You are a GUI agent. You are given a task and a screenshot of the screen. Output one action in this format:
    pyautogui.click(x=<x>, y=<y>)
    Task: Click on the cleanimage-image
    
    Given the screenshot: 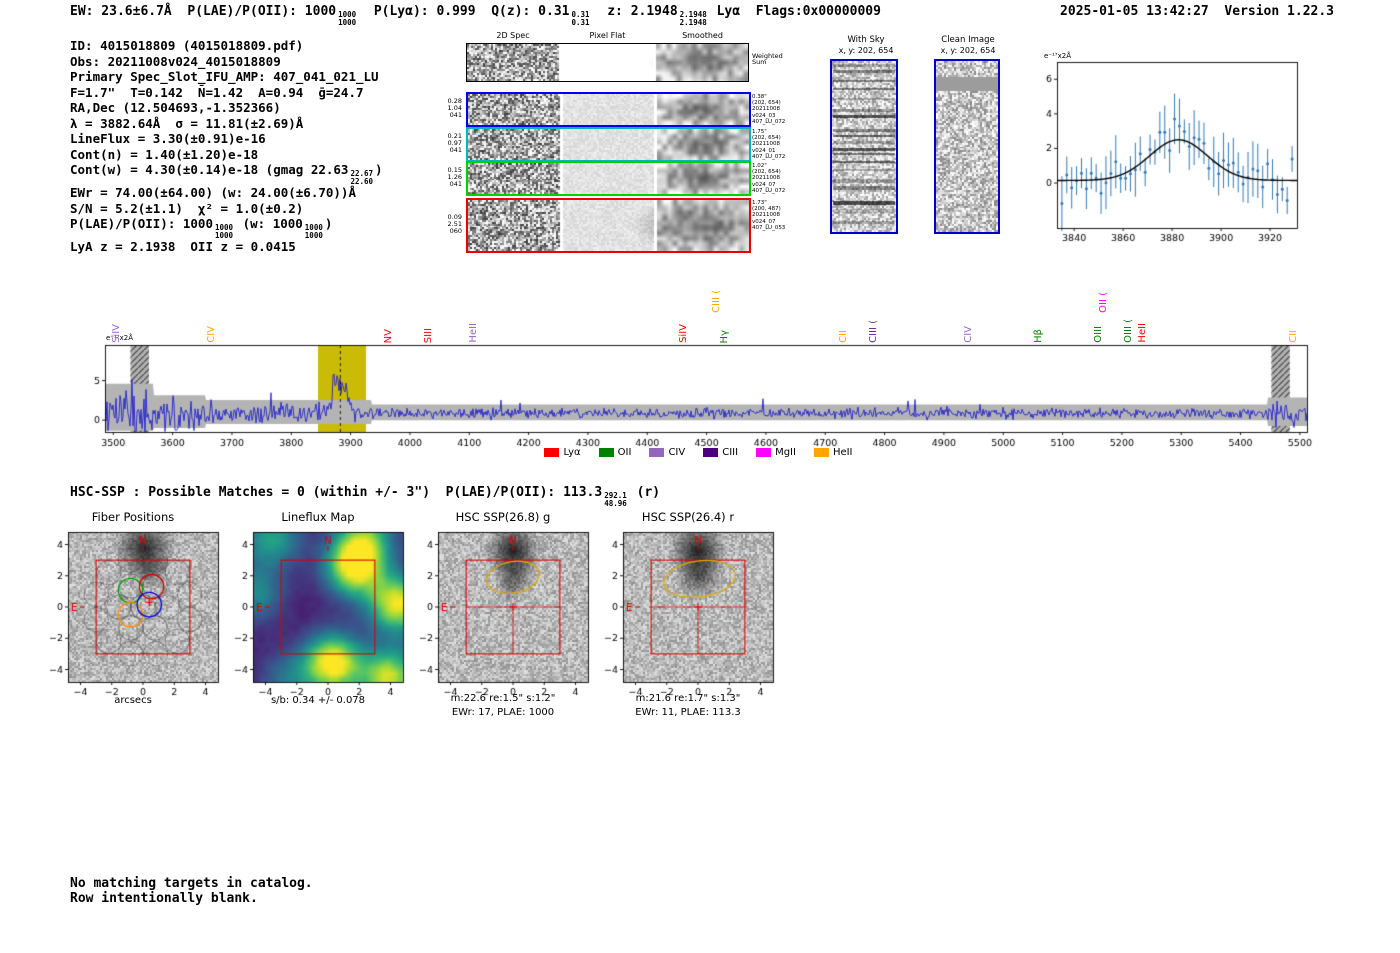 What is the action you would take?
    pyautogui.click(x=967, y=146)
    